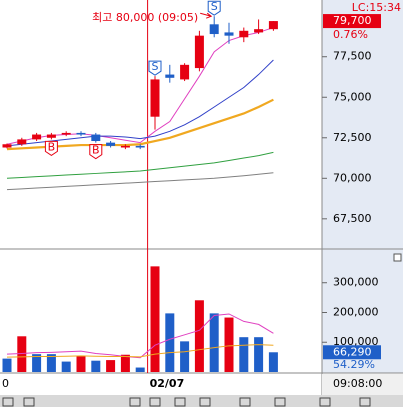 This screenshot has height=407, width=403. Describe the element at coordinates (350, 34) in the screenshot. I see `price-change: 0.76%` at that location.